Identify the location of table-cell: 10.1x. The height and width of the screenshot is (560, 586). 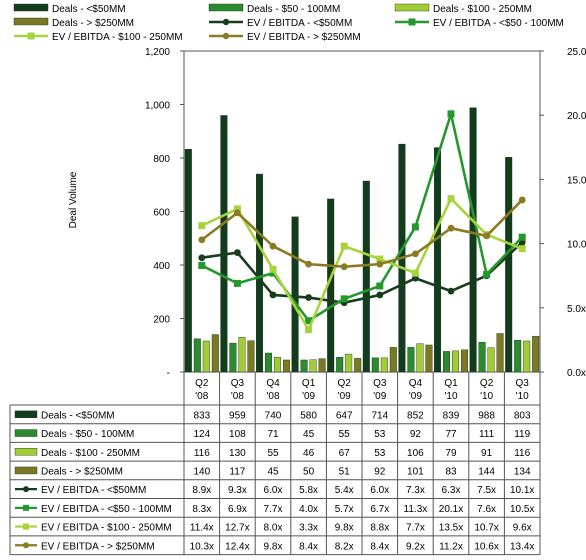
(522, 490).